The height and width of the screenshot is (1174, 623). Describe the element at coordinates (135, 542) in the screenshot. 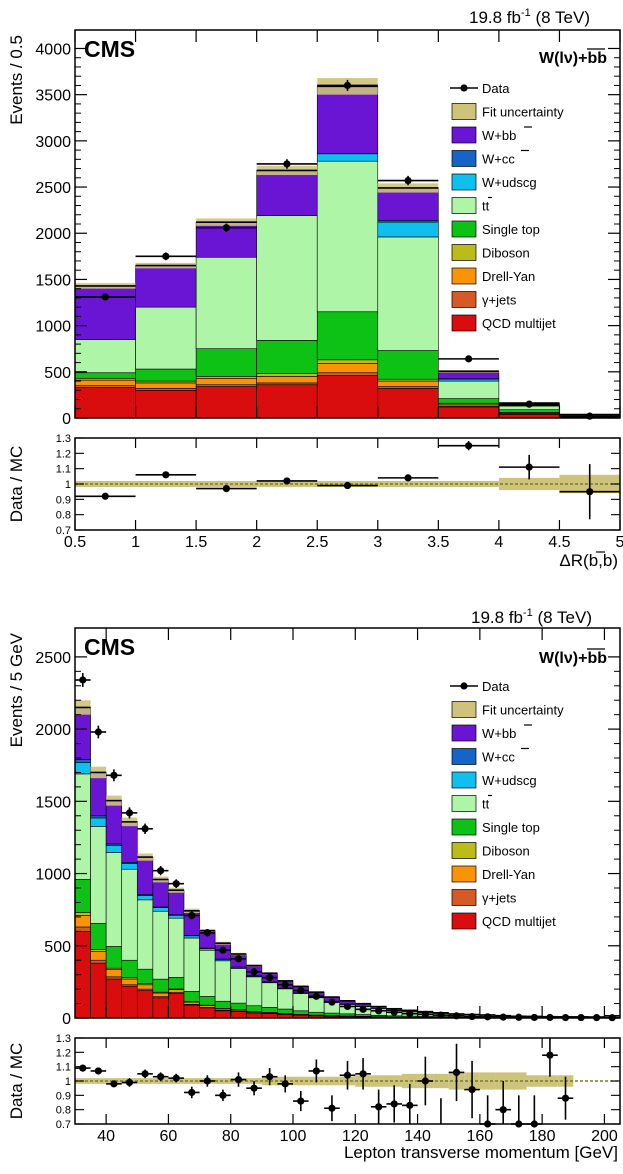

I see `x-tick-label: 1` at that location.